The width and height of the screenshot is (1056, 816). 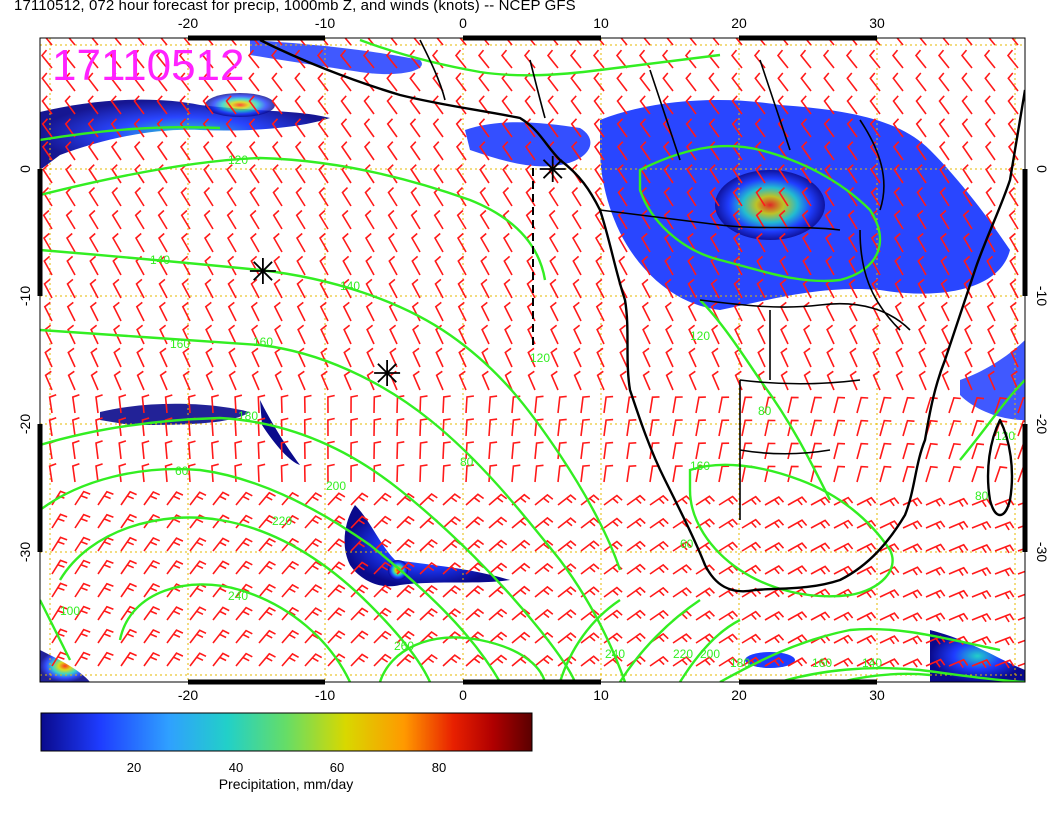 I want to click on marker-layer, so click(x=407, y=271).